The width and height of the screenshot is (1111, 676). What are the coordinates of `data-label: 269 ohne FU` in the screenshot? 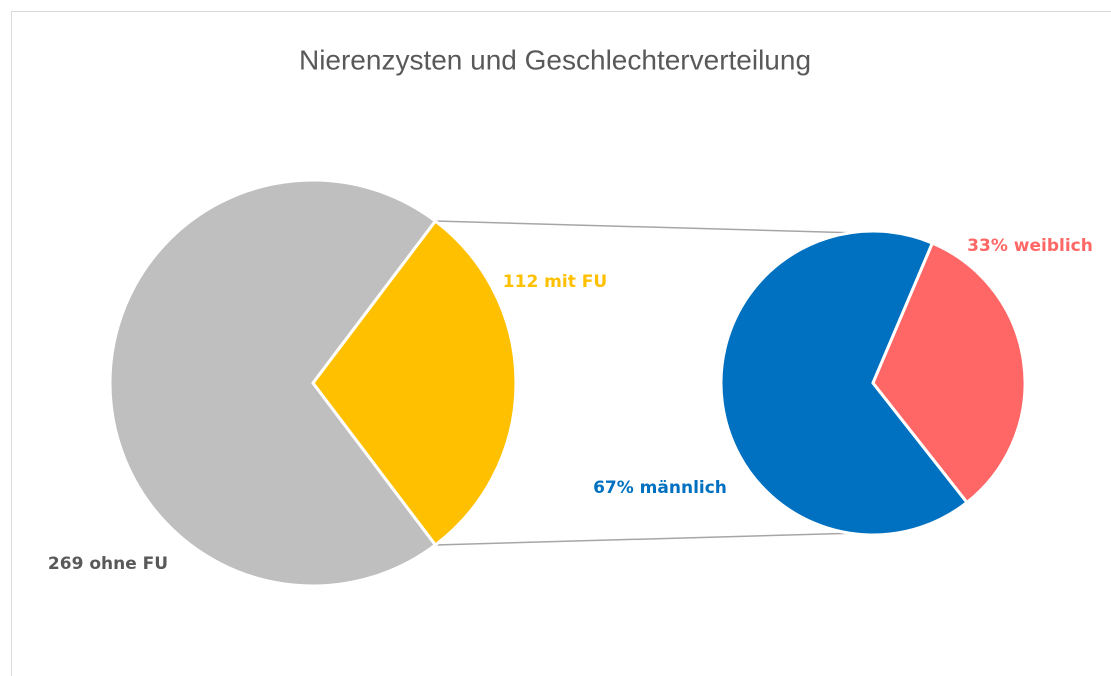 It's located at (108, 564).